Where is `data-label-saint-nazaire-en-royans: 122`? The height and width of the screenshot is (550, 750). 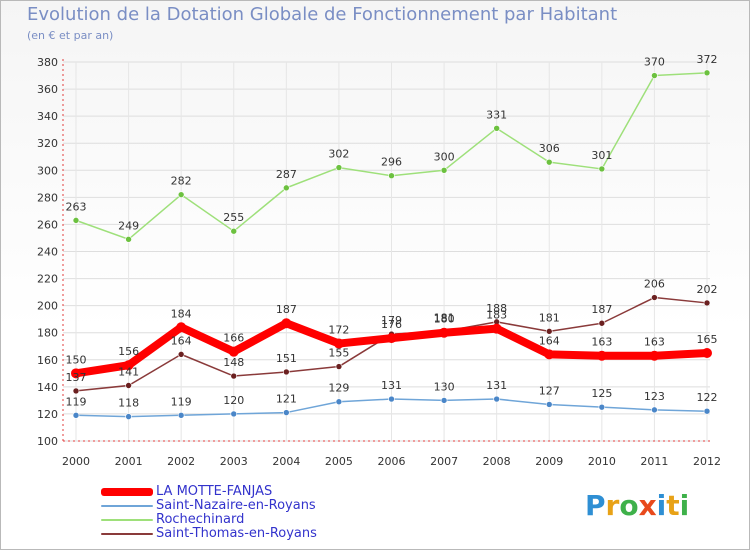 data-label-saint-nazaire-en-royans: 122 is located at coordinates (707, 397).